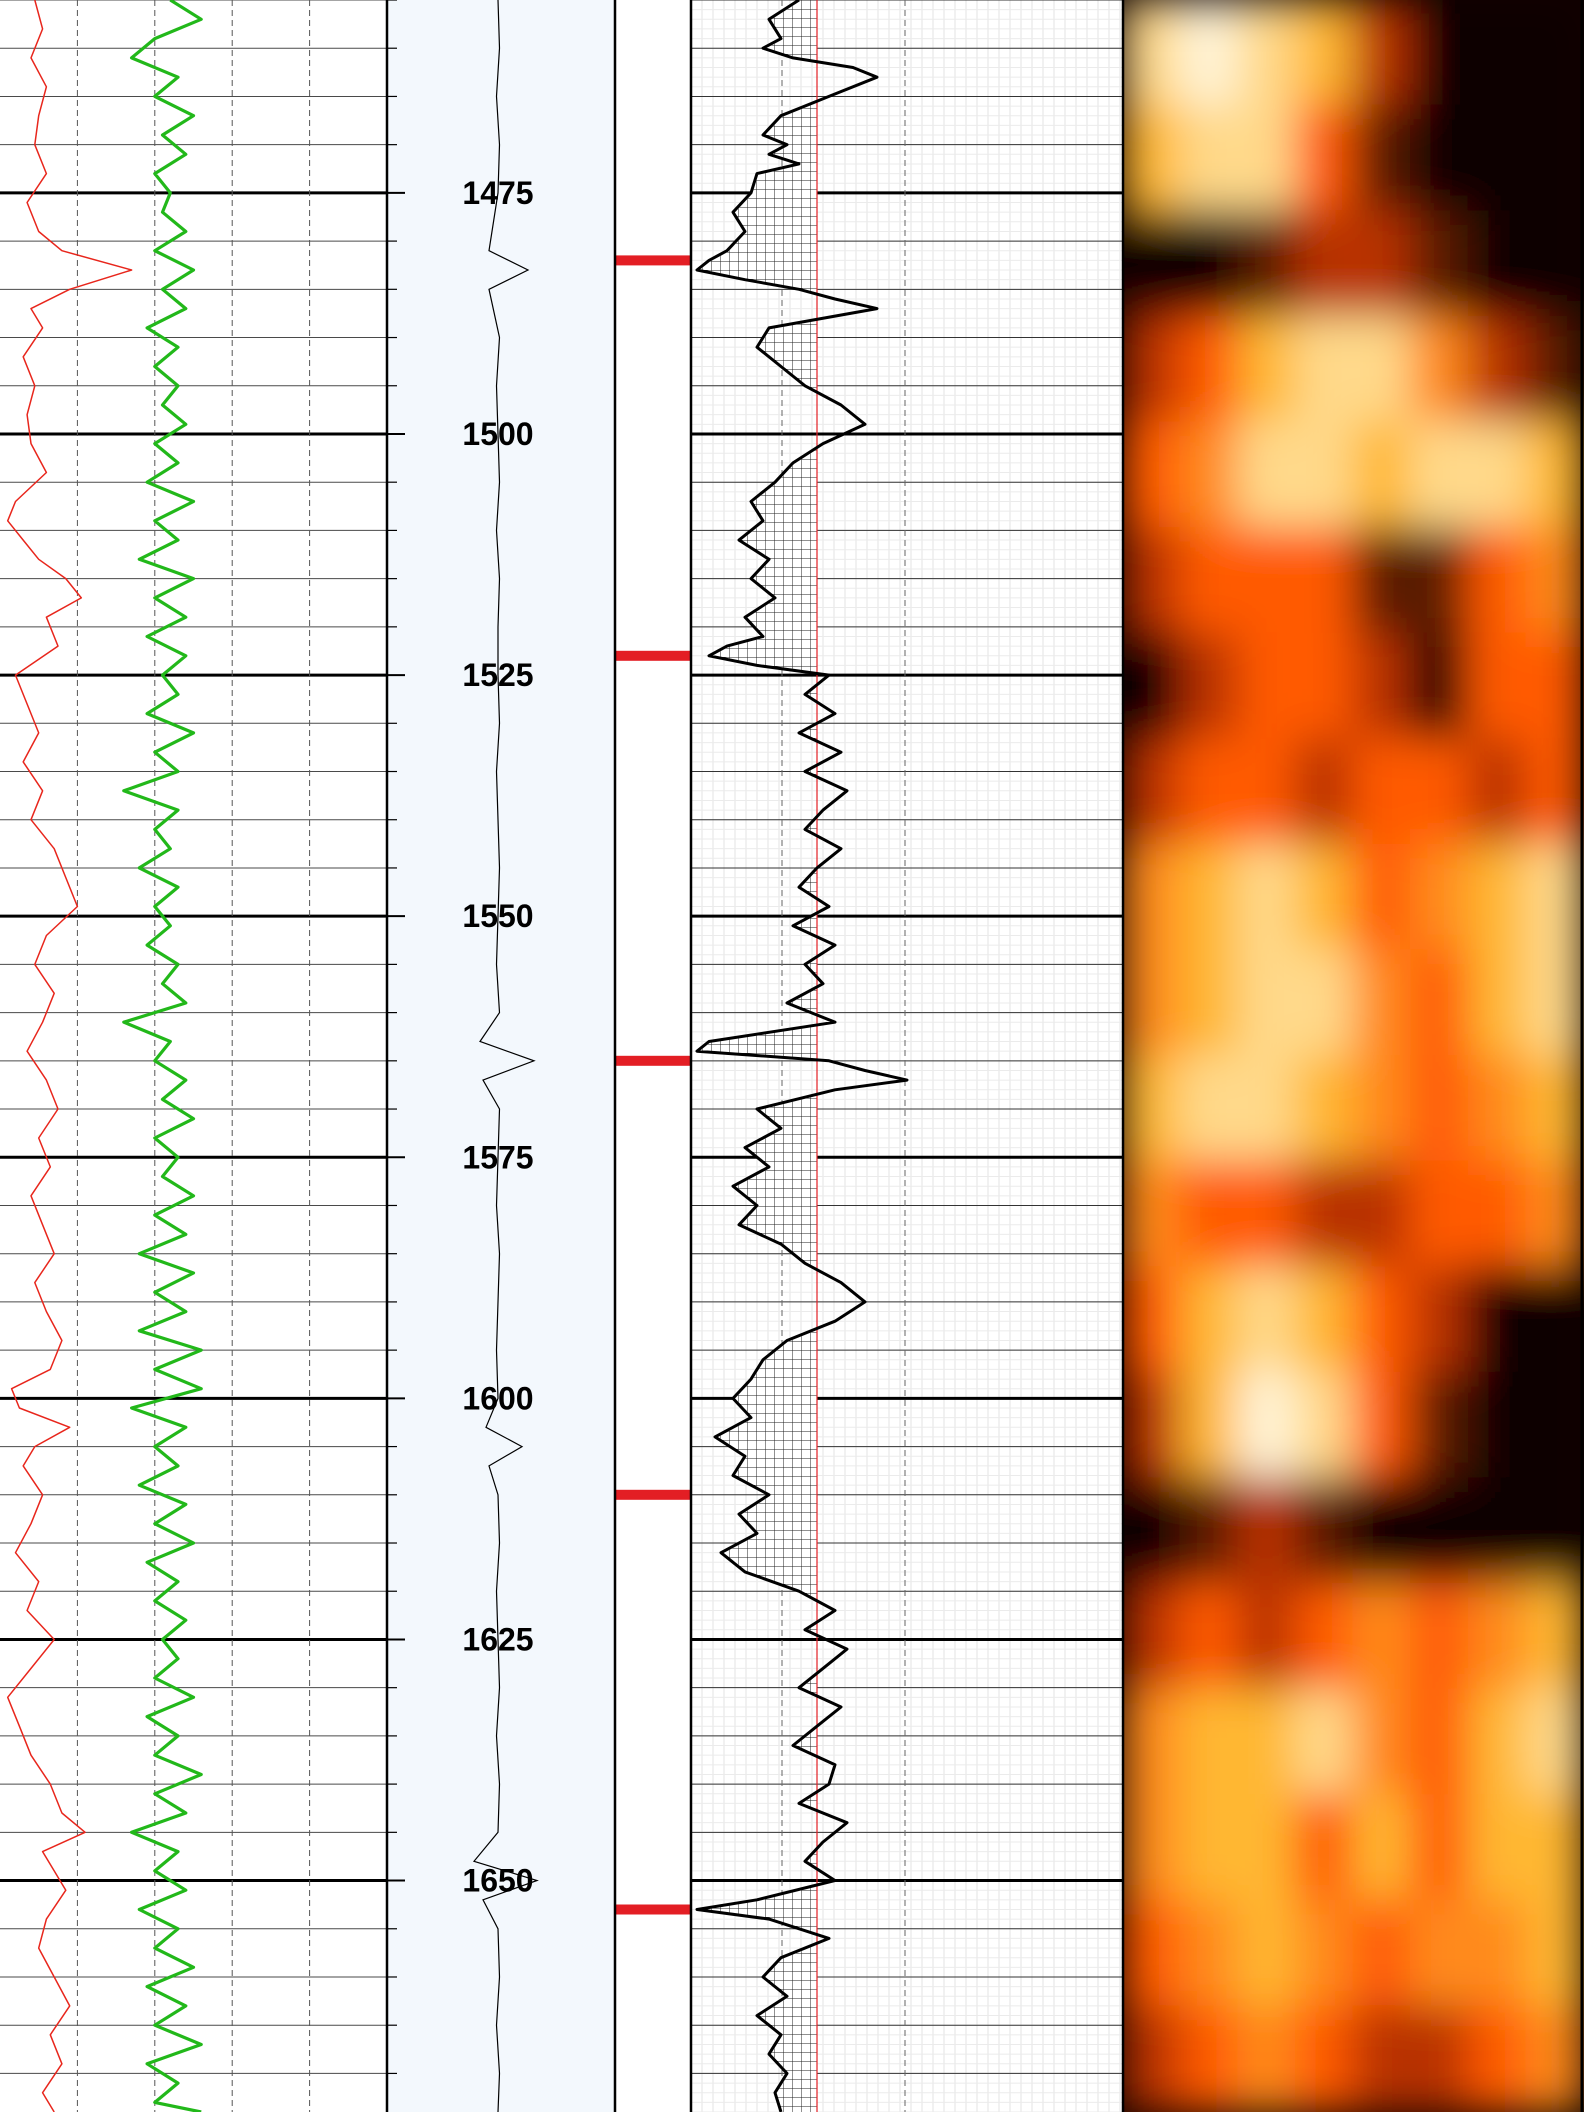 The height and width of the screenshot is (2112, 1584). I want to click on track-3-curve, so click(802, 1056).